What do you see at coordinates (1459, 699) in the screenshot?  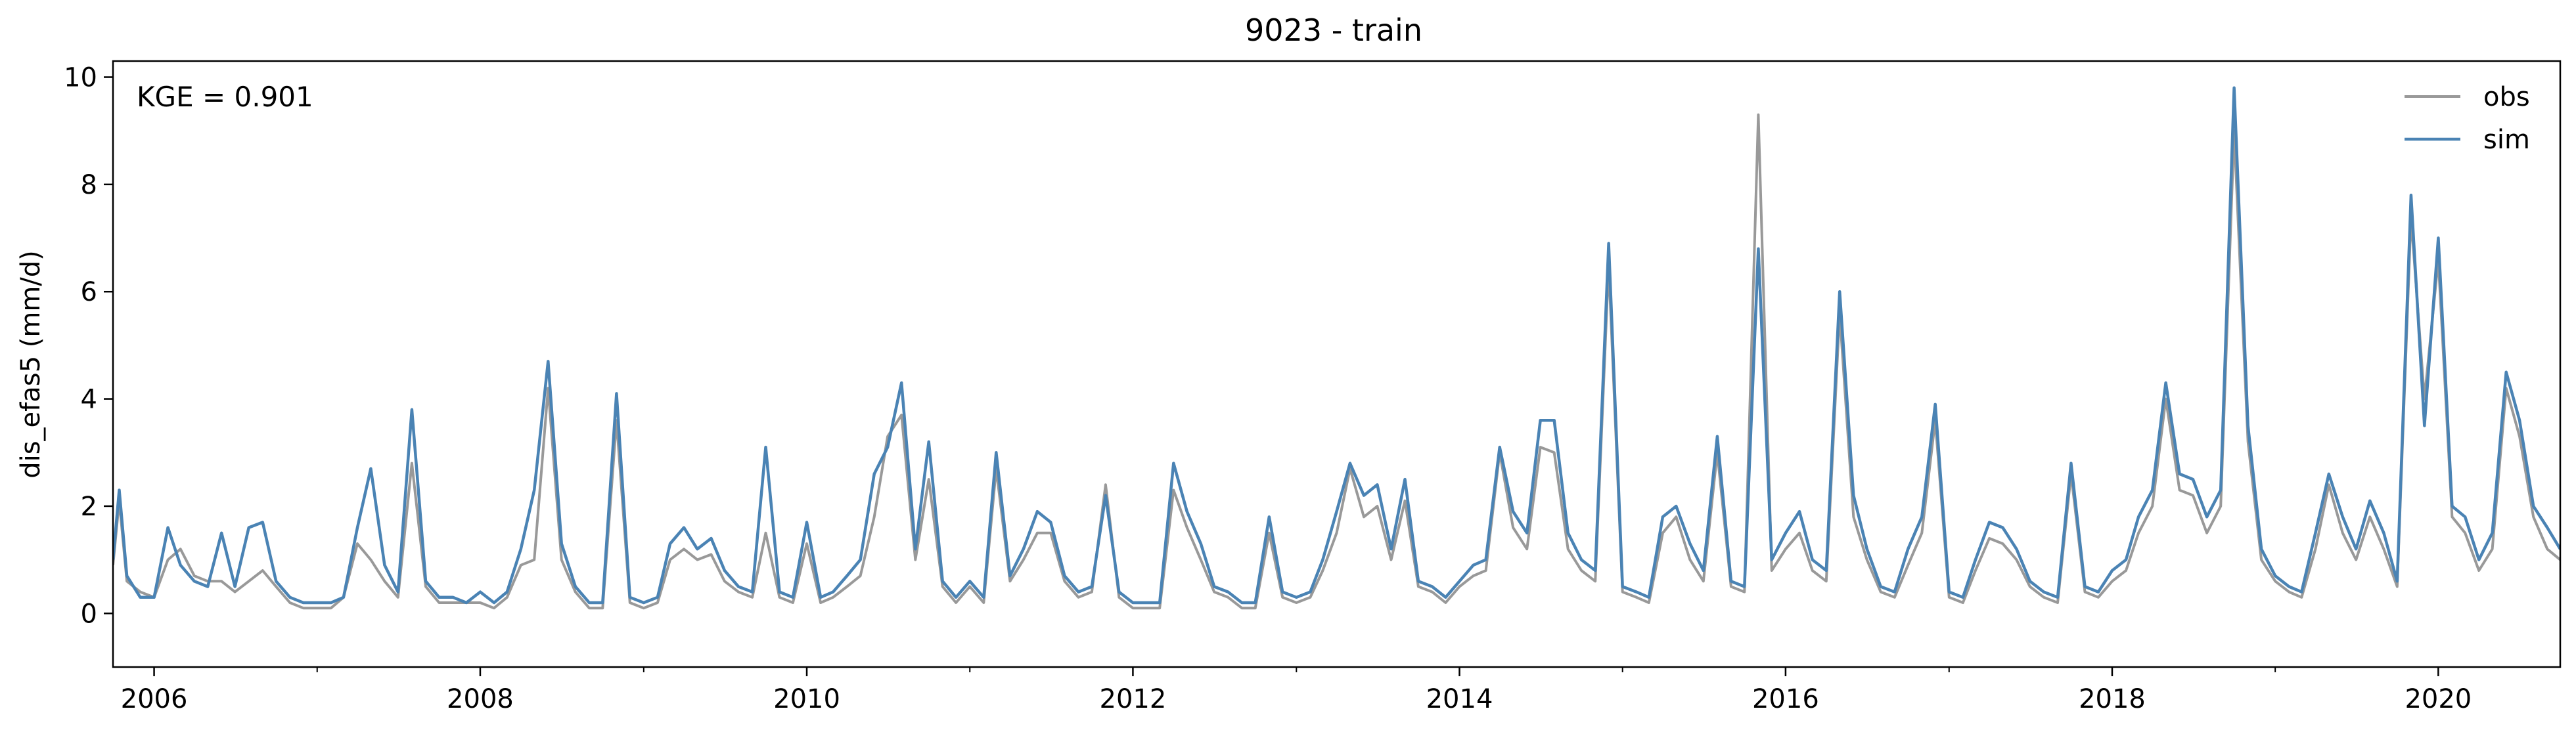 I see `x-tick-label: 2014` at bounding box center [1459, 699].